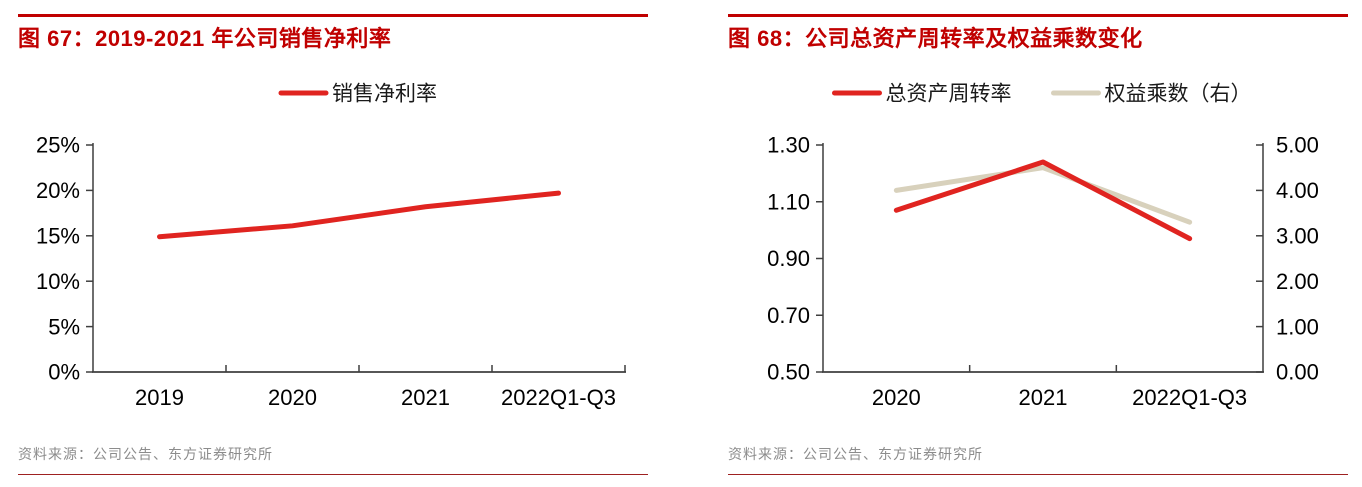  Describe the element at coordinates (58, 145) in the screenshot. I see `svg-text: 25%` at that location.